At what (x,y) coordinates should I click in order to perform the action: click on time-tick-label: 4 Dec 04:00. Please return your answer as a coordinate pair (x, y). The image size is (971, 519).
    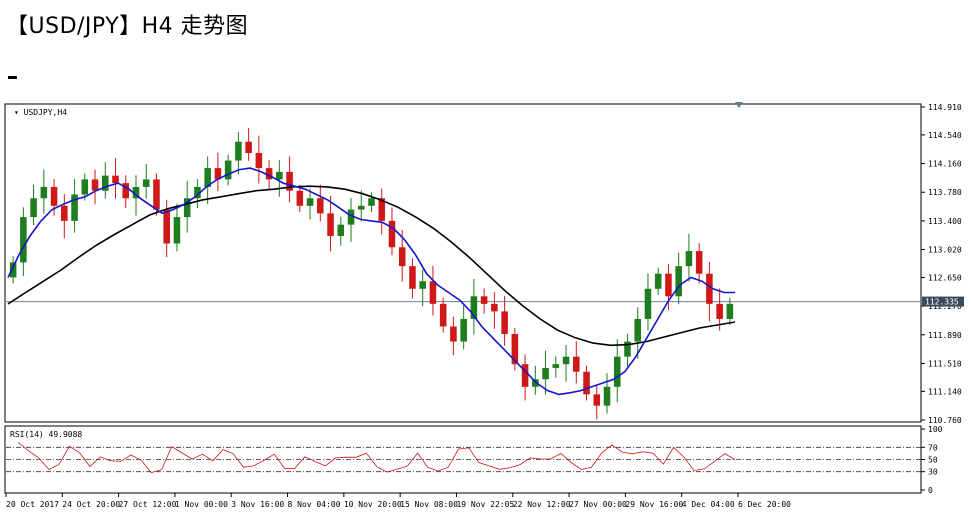
    Looking at the image, I should click on (708, 504).